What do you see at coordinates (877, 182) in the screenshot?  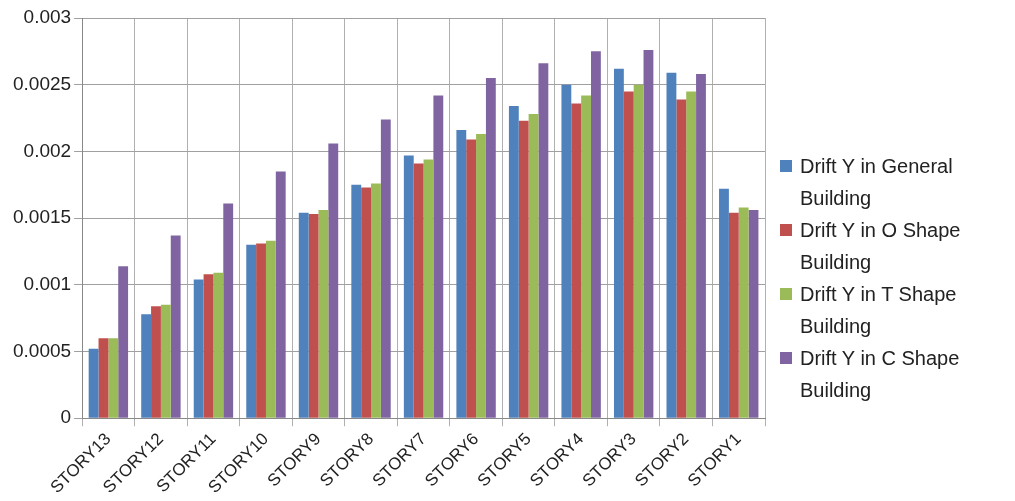 I see `legend-label: Drift Y in General Building` at bounding box center [877, 182].